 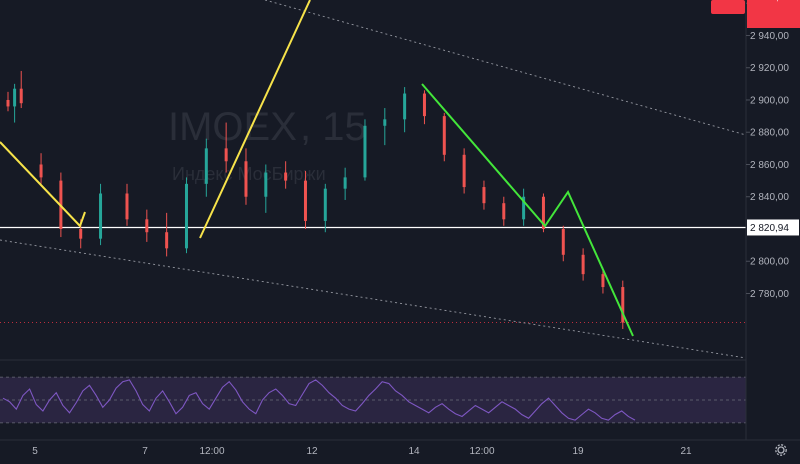 What do you see at coordinates (769, 197) in the screenshot?
I see `price-tick-label: 2 840,00` at bounding box center [769, 197].